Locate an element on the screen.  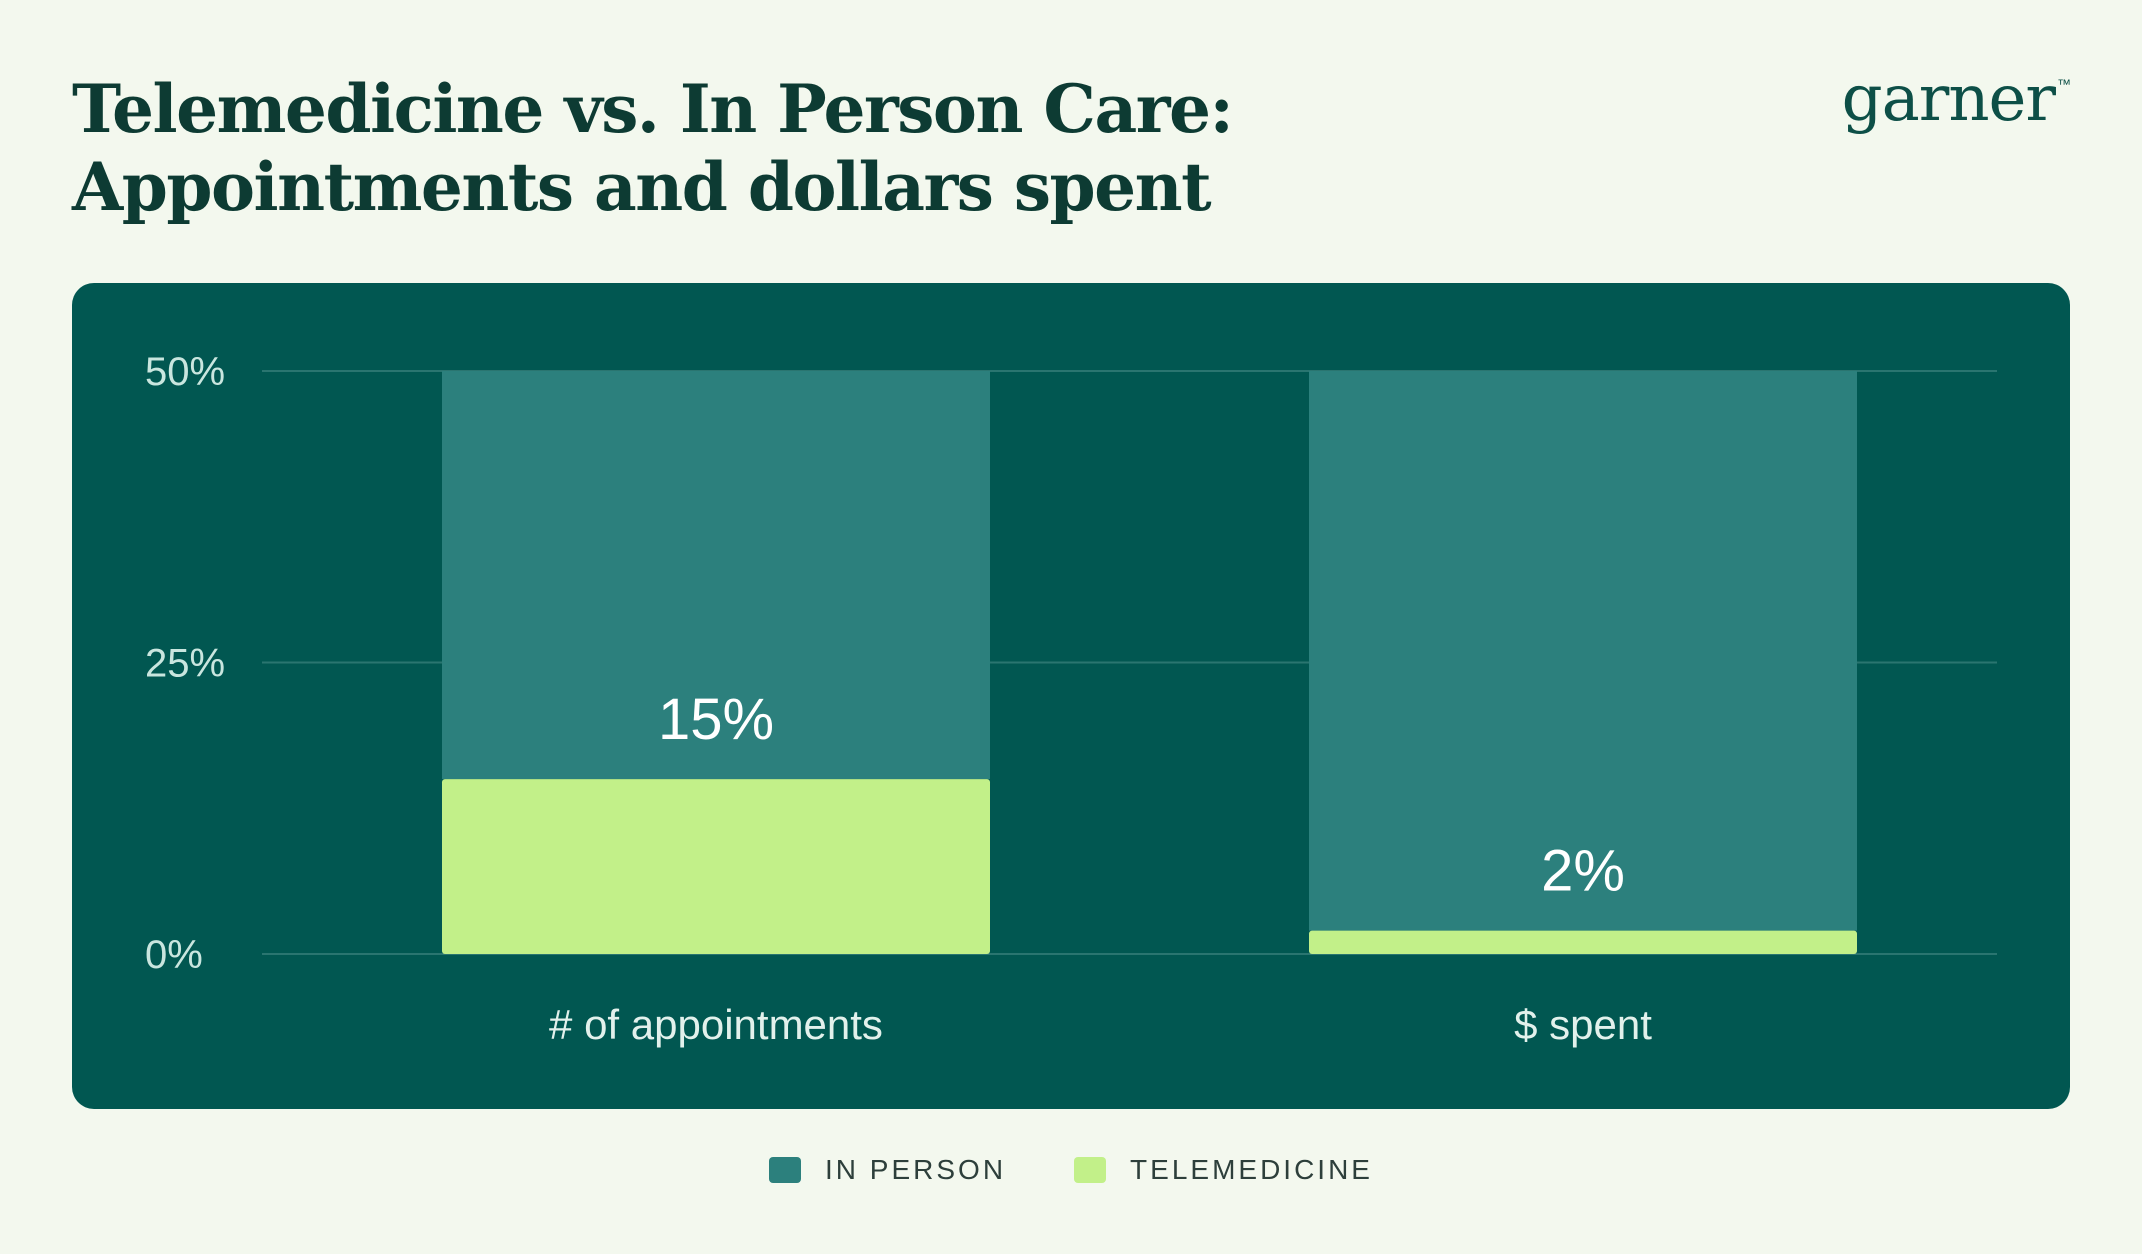
y-tick-label-50: 50% is located at coordinates (185, 372).